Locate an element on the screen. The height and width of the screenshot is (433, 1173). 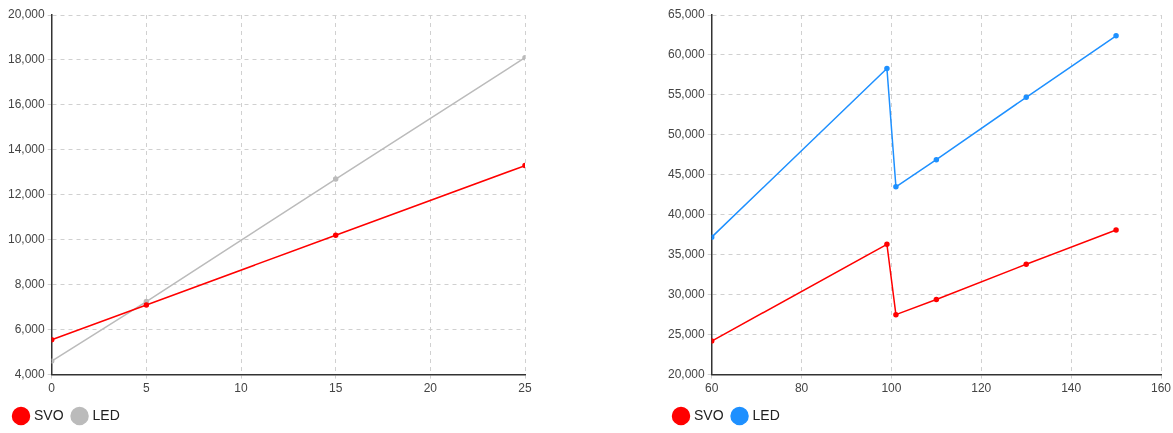
y-tick-label: 60,000 is located at coordinates (687, 54).